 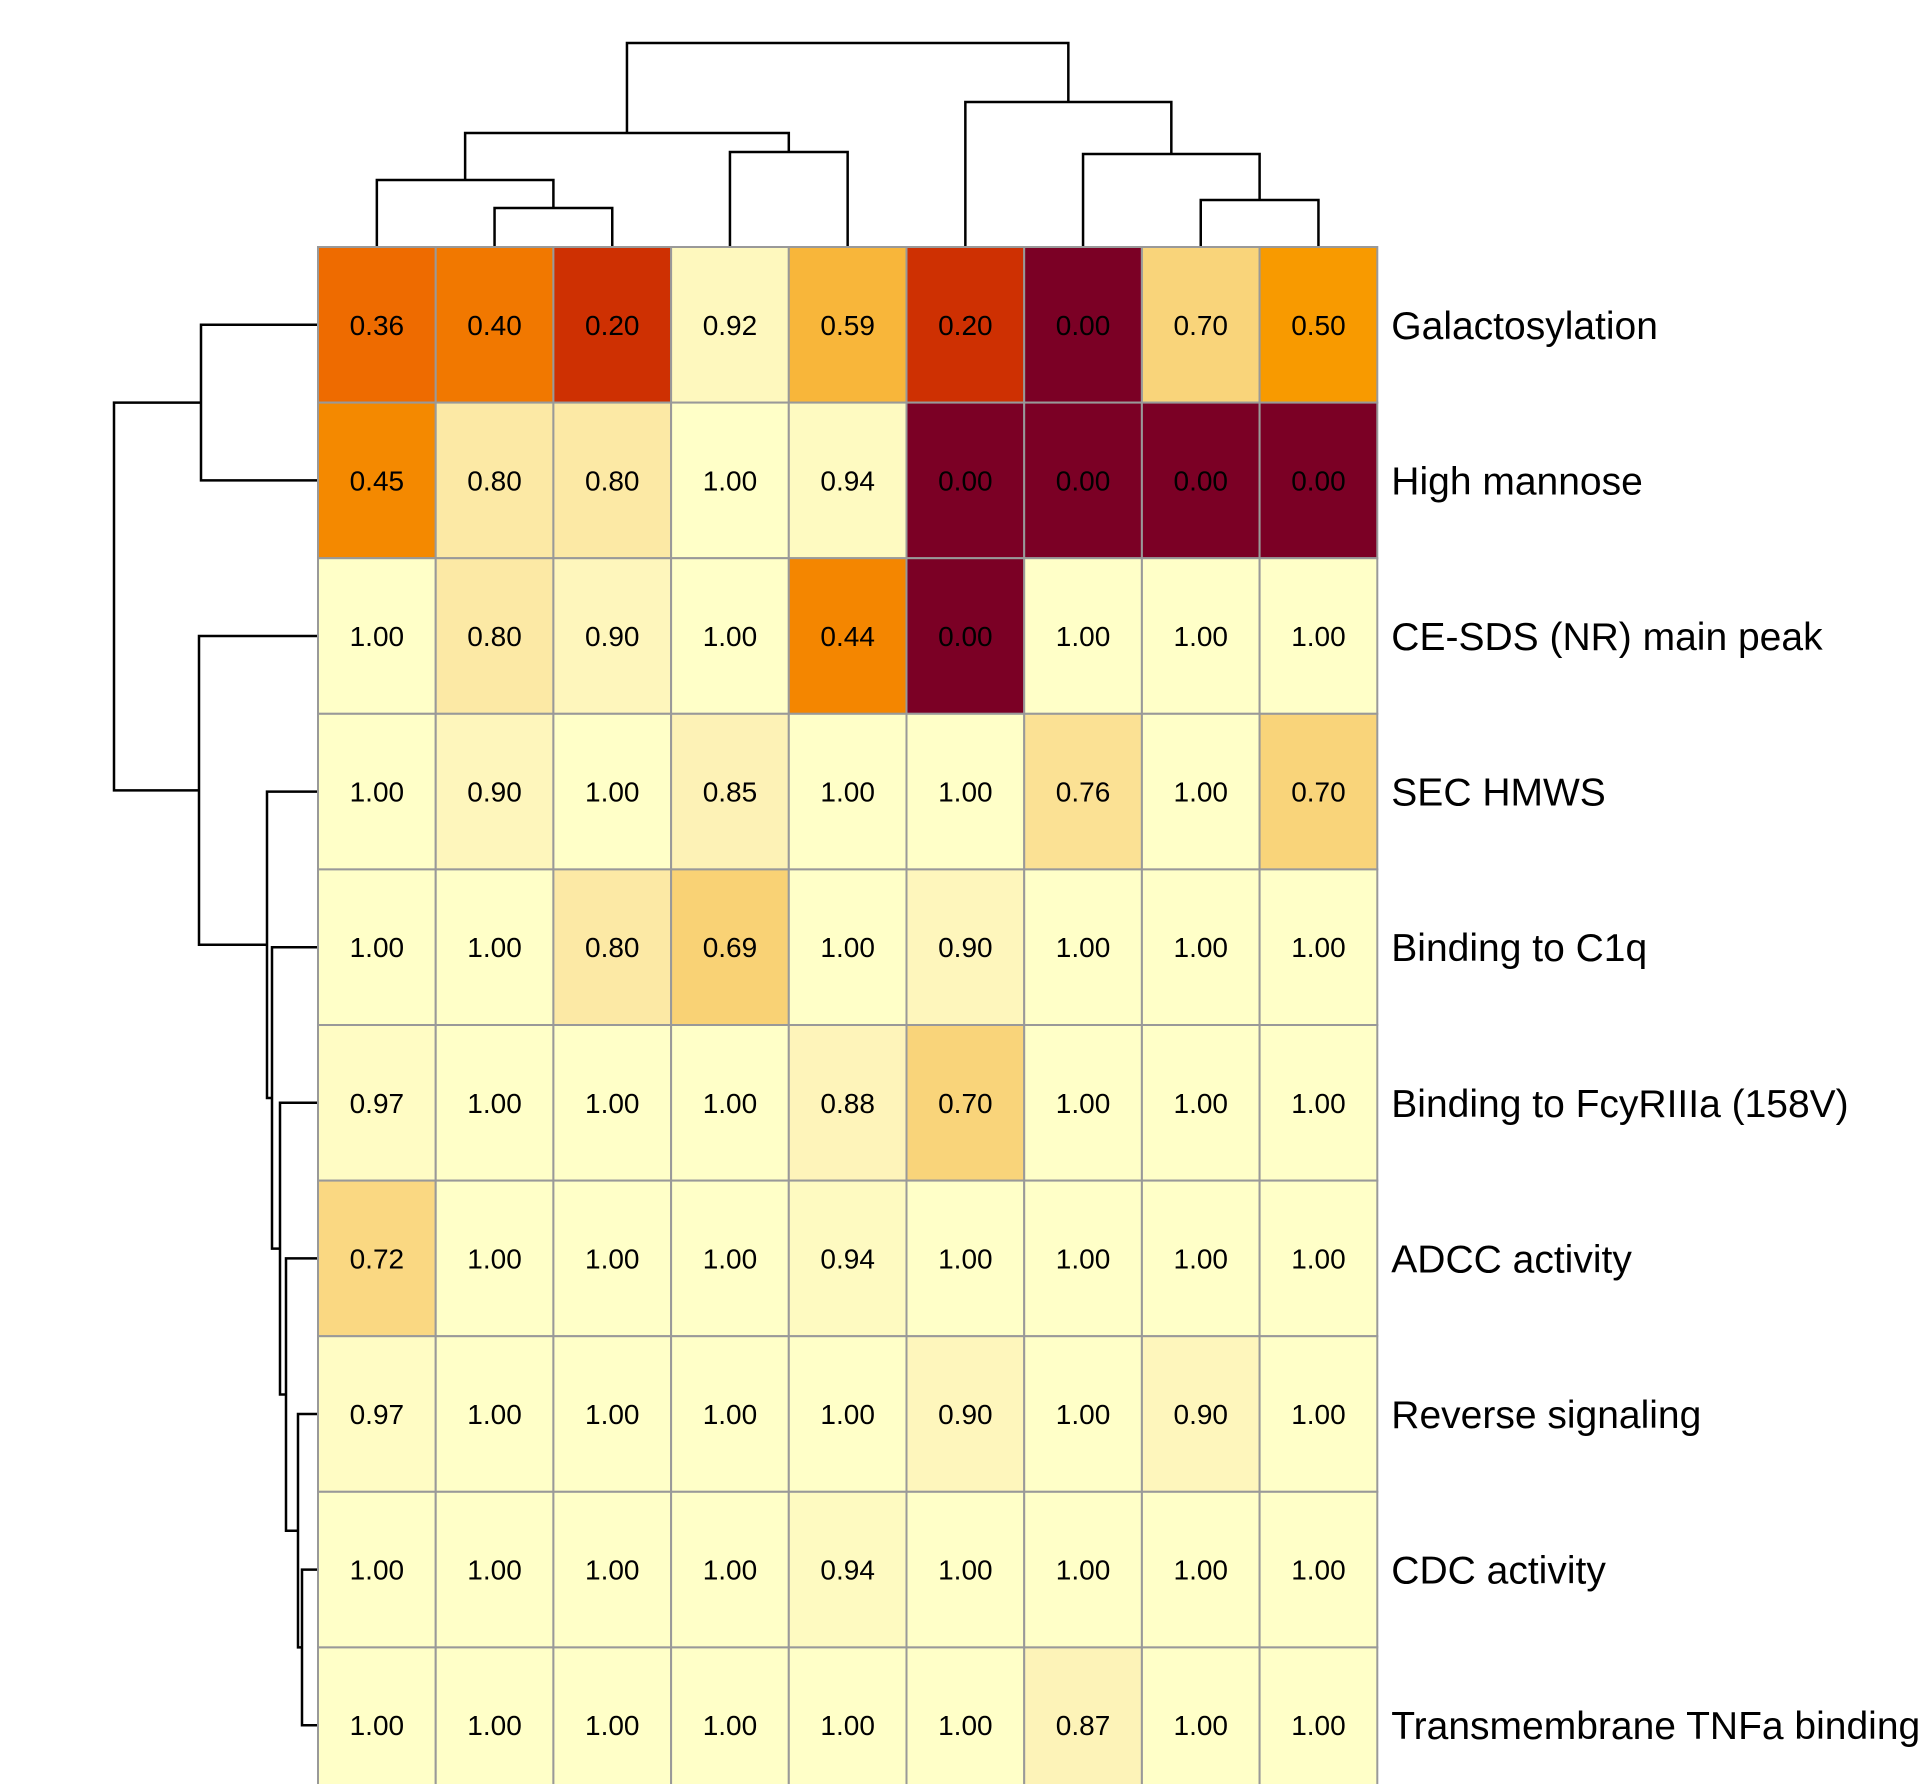 I want to click on cell-value-label: 0.87, so click(x=1083, y=1725).